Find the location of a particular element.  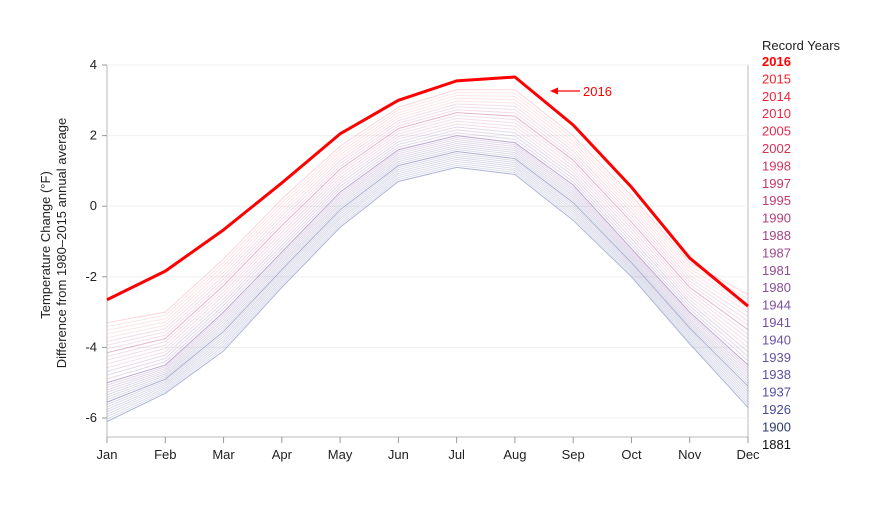

legend-item-2005: 2005 is located at coordinates (776, 131).